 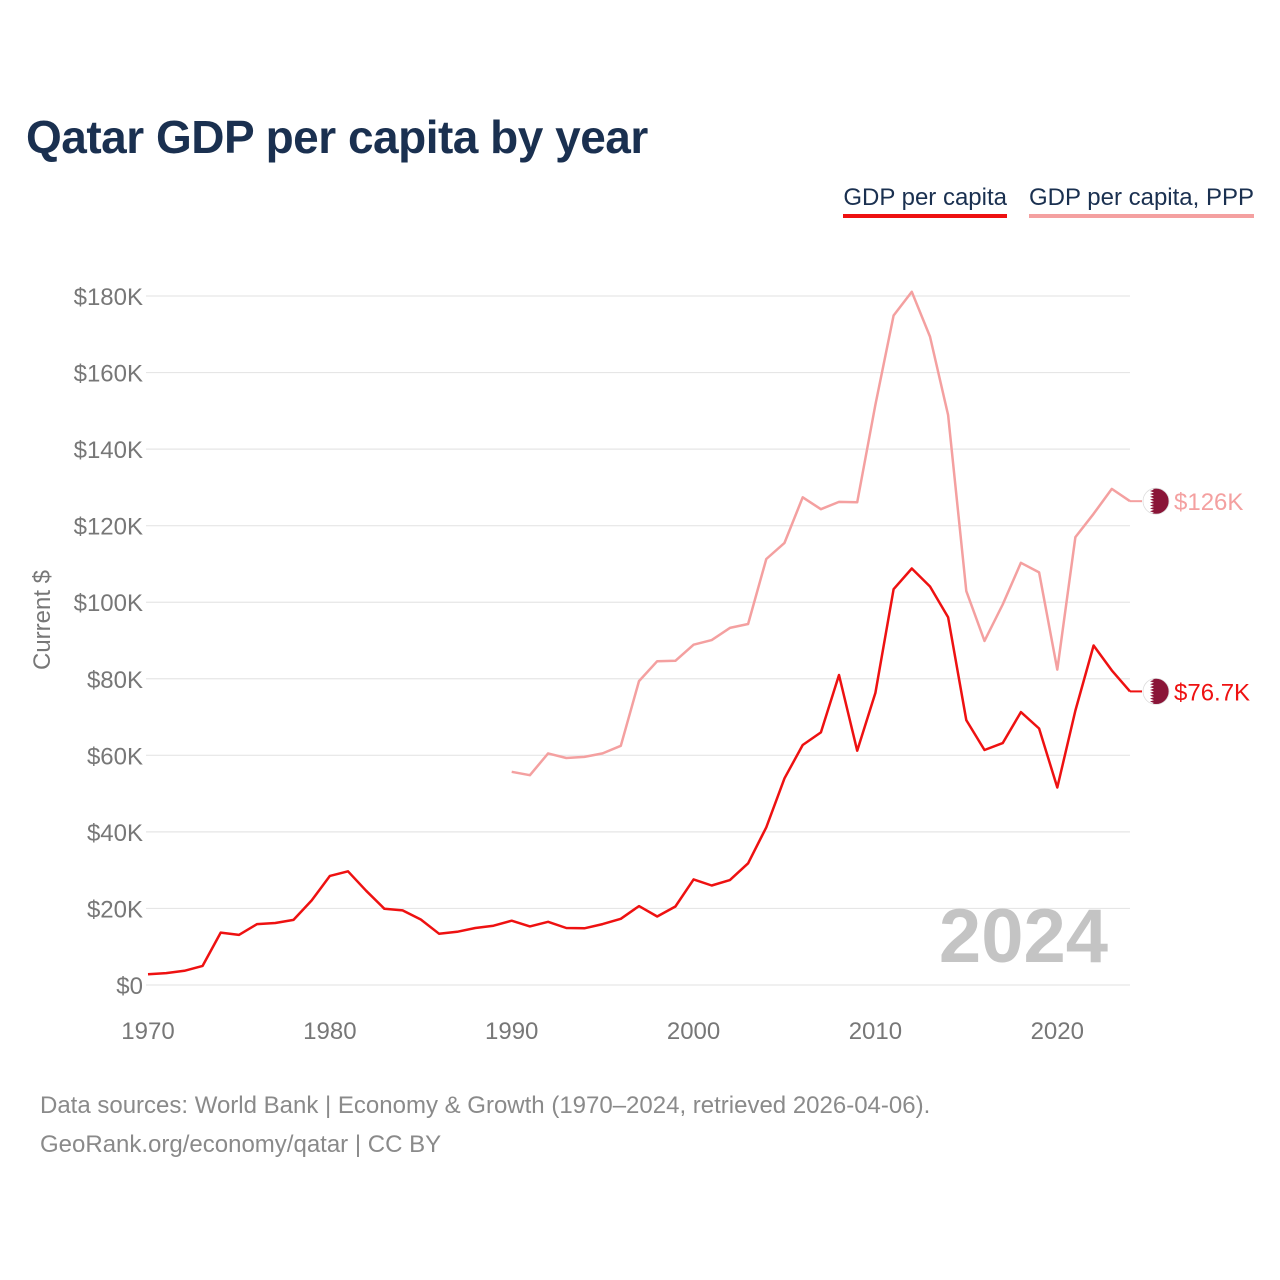 What do you see at coordinates (108, 450) in the screenshot?
I see `y-tick-label: $140K` at bounding box center [108, 450].